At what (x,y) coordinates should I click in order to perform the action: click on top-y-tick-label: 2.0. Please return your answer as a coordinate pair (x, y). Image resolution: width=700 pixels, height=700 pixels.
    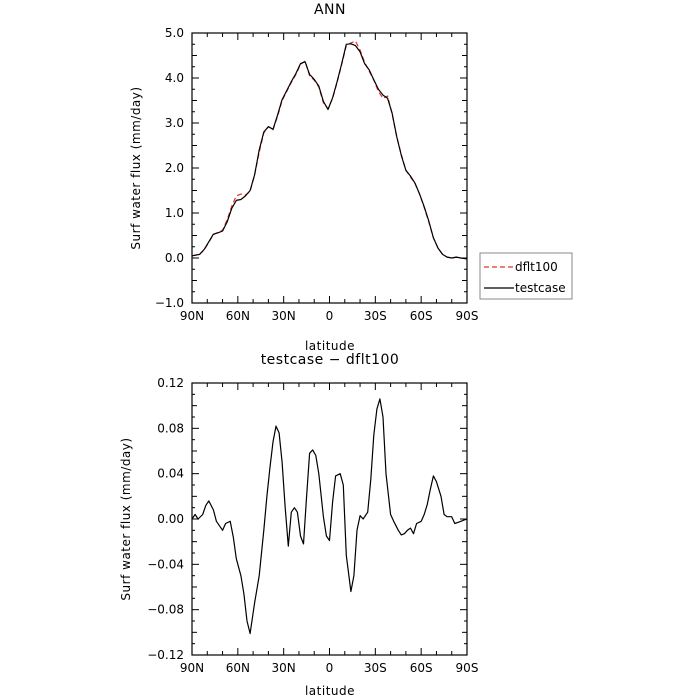
    Looking at the image, I should click on (174, 168).